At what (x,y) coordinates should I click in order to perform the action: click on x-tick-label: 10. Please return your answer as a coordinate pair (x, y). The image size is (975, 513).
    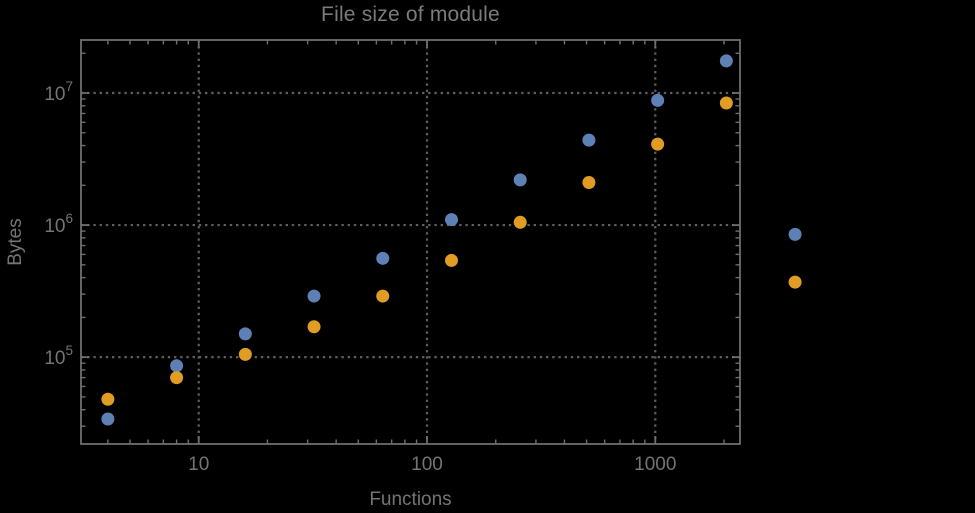
    Looking at the image, I should click on (198, 464).